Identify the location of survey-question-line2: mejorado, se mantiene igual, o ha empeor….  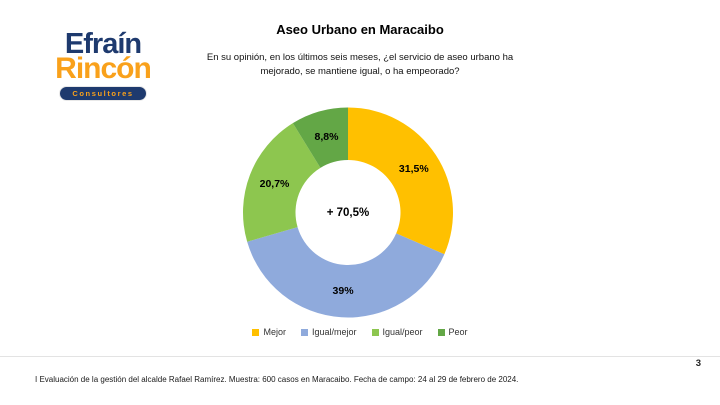
(360, 71).